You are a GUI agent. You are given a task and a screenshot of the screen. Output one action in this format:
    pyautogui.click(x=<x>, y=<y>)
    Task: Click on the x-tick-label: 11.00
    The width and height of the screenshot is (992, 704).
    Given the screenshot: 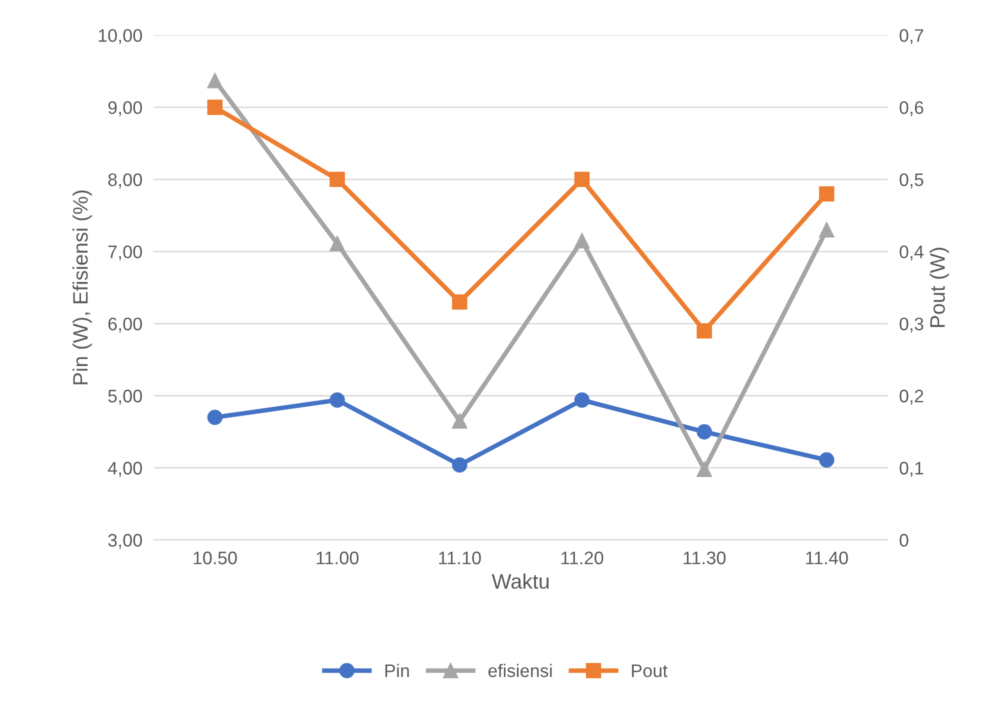 What is the action you would take?
    pyautogui.click(x=337, y=558)
    